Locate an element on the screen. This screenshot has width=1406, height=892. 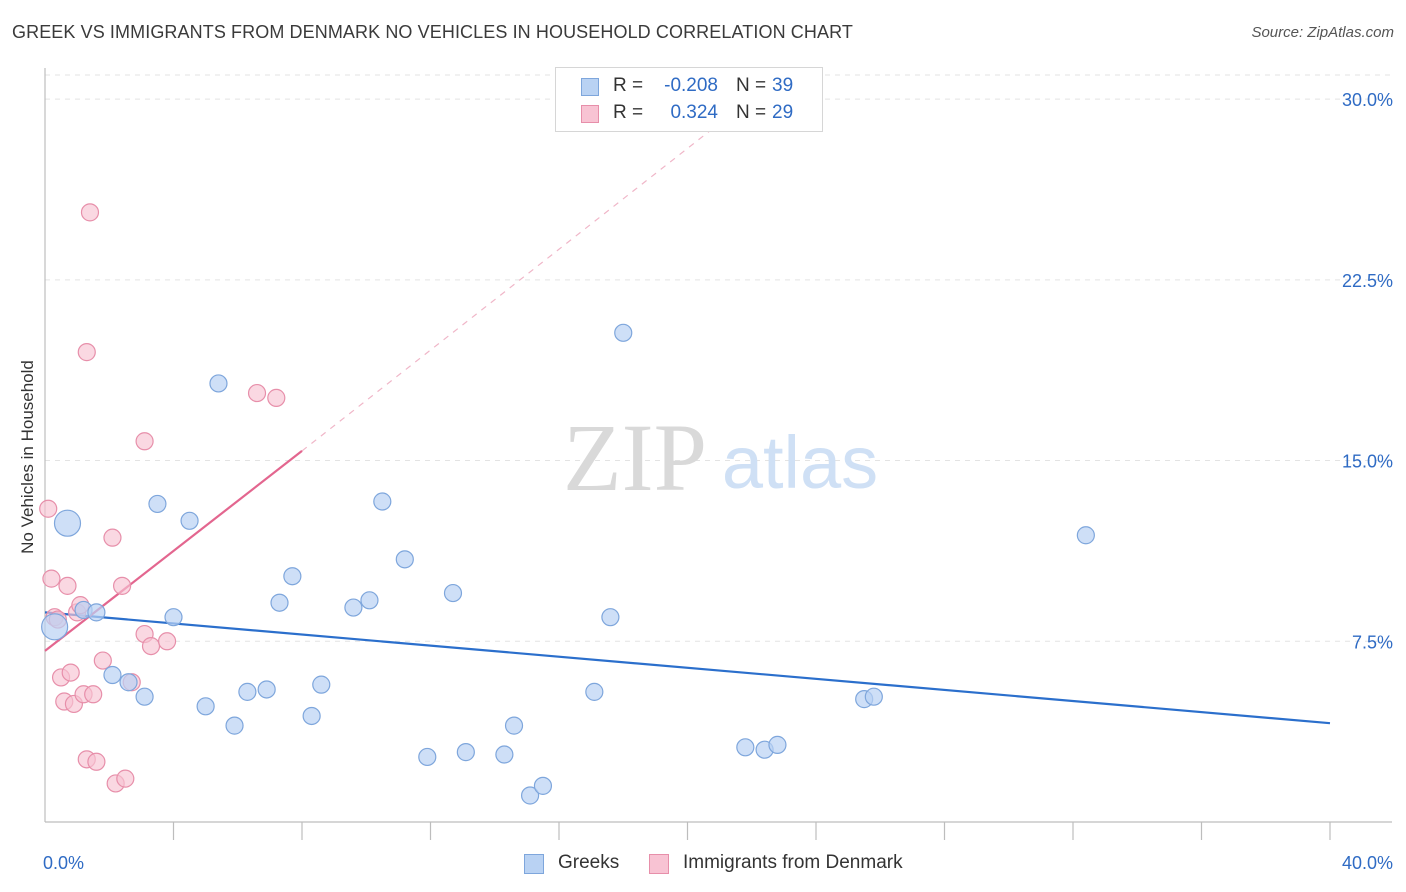
legend-label: Greeks is located at coordinates (589, 862).